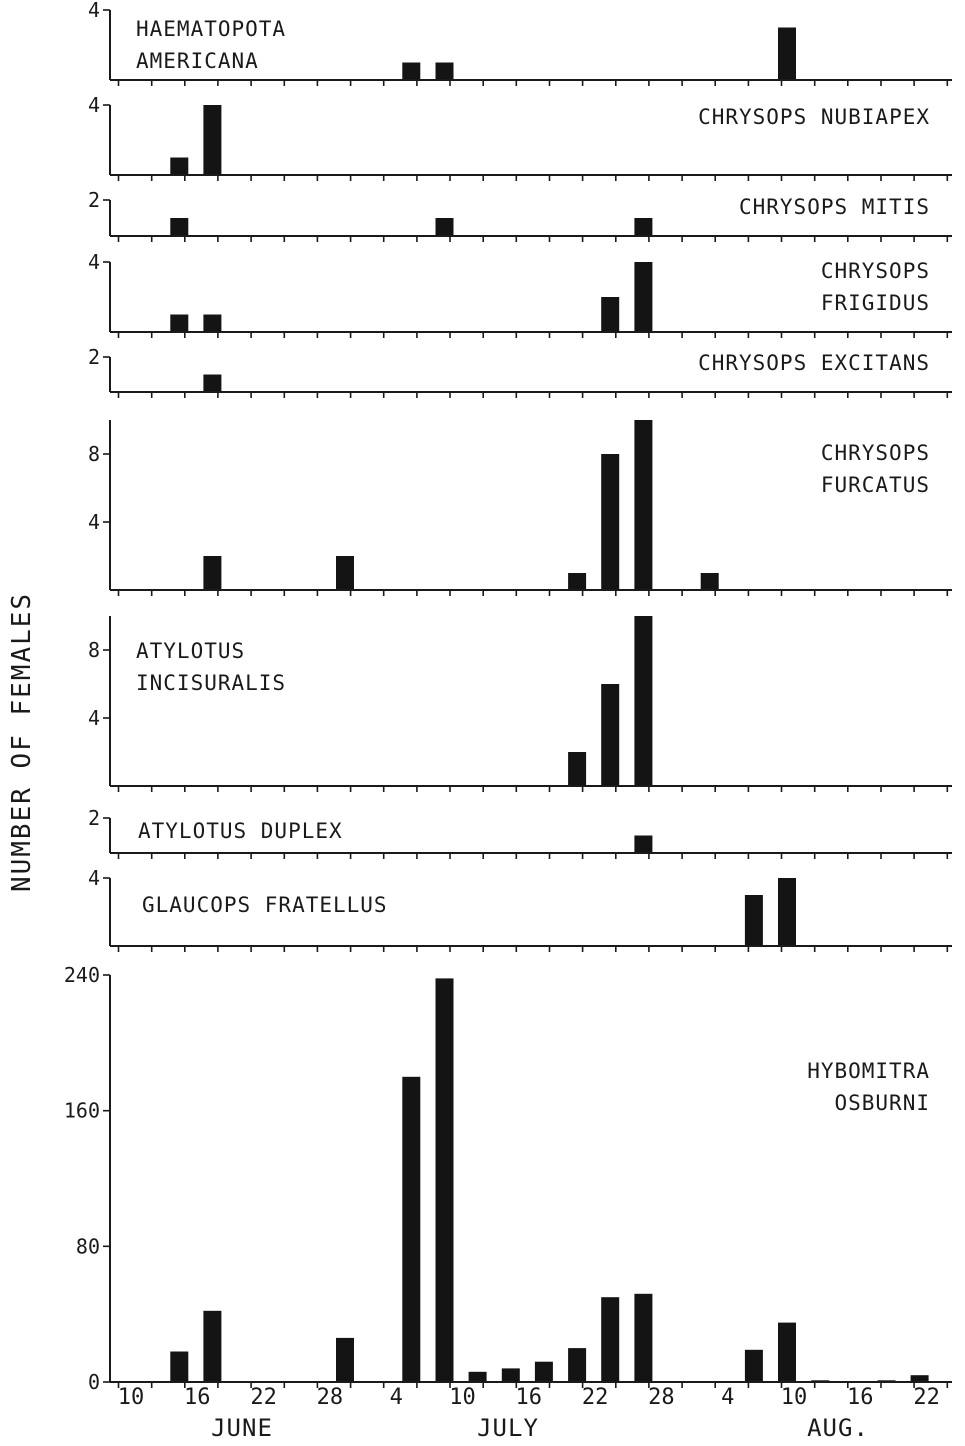 The image size is (965, 1446). I want to click on y-tick-label: 240, so click(82, 975).